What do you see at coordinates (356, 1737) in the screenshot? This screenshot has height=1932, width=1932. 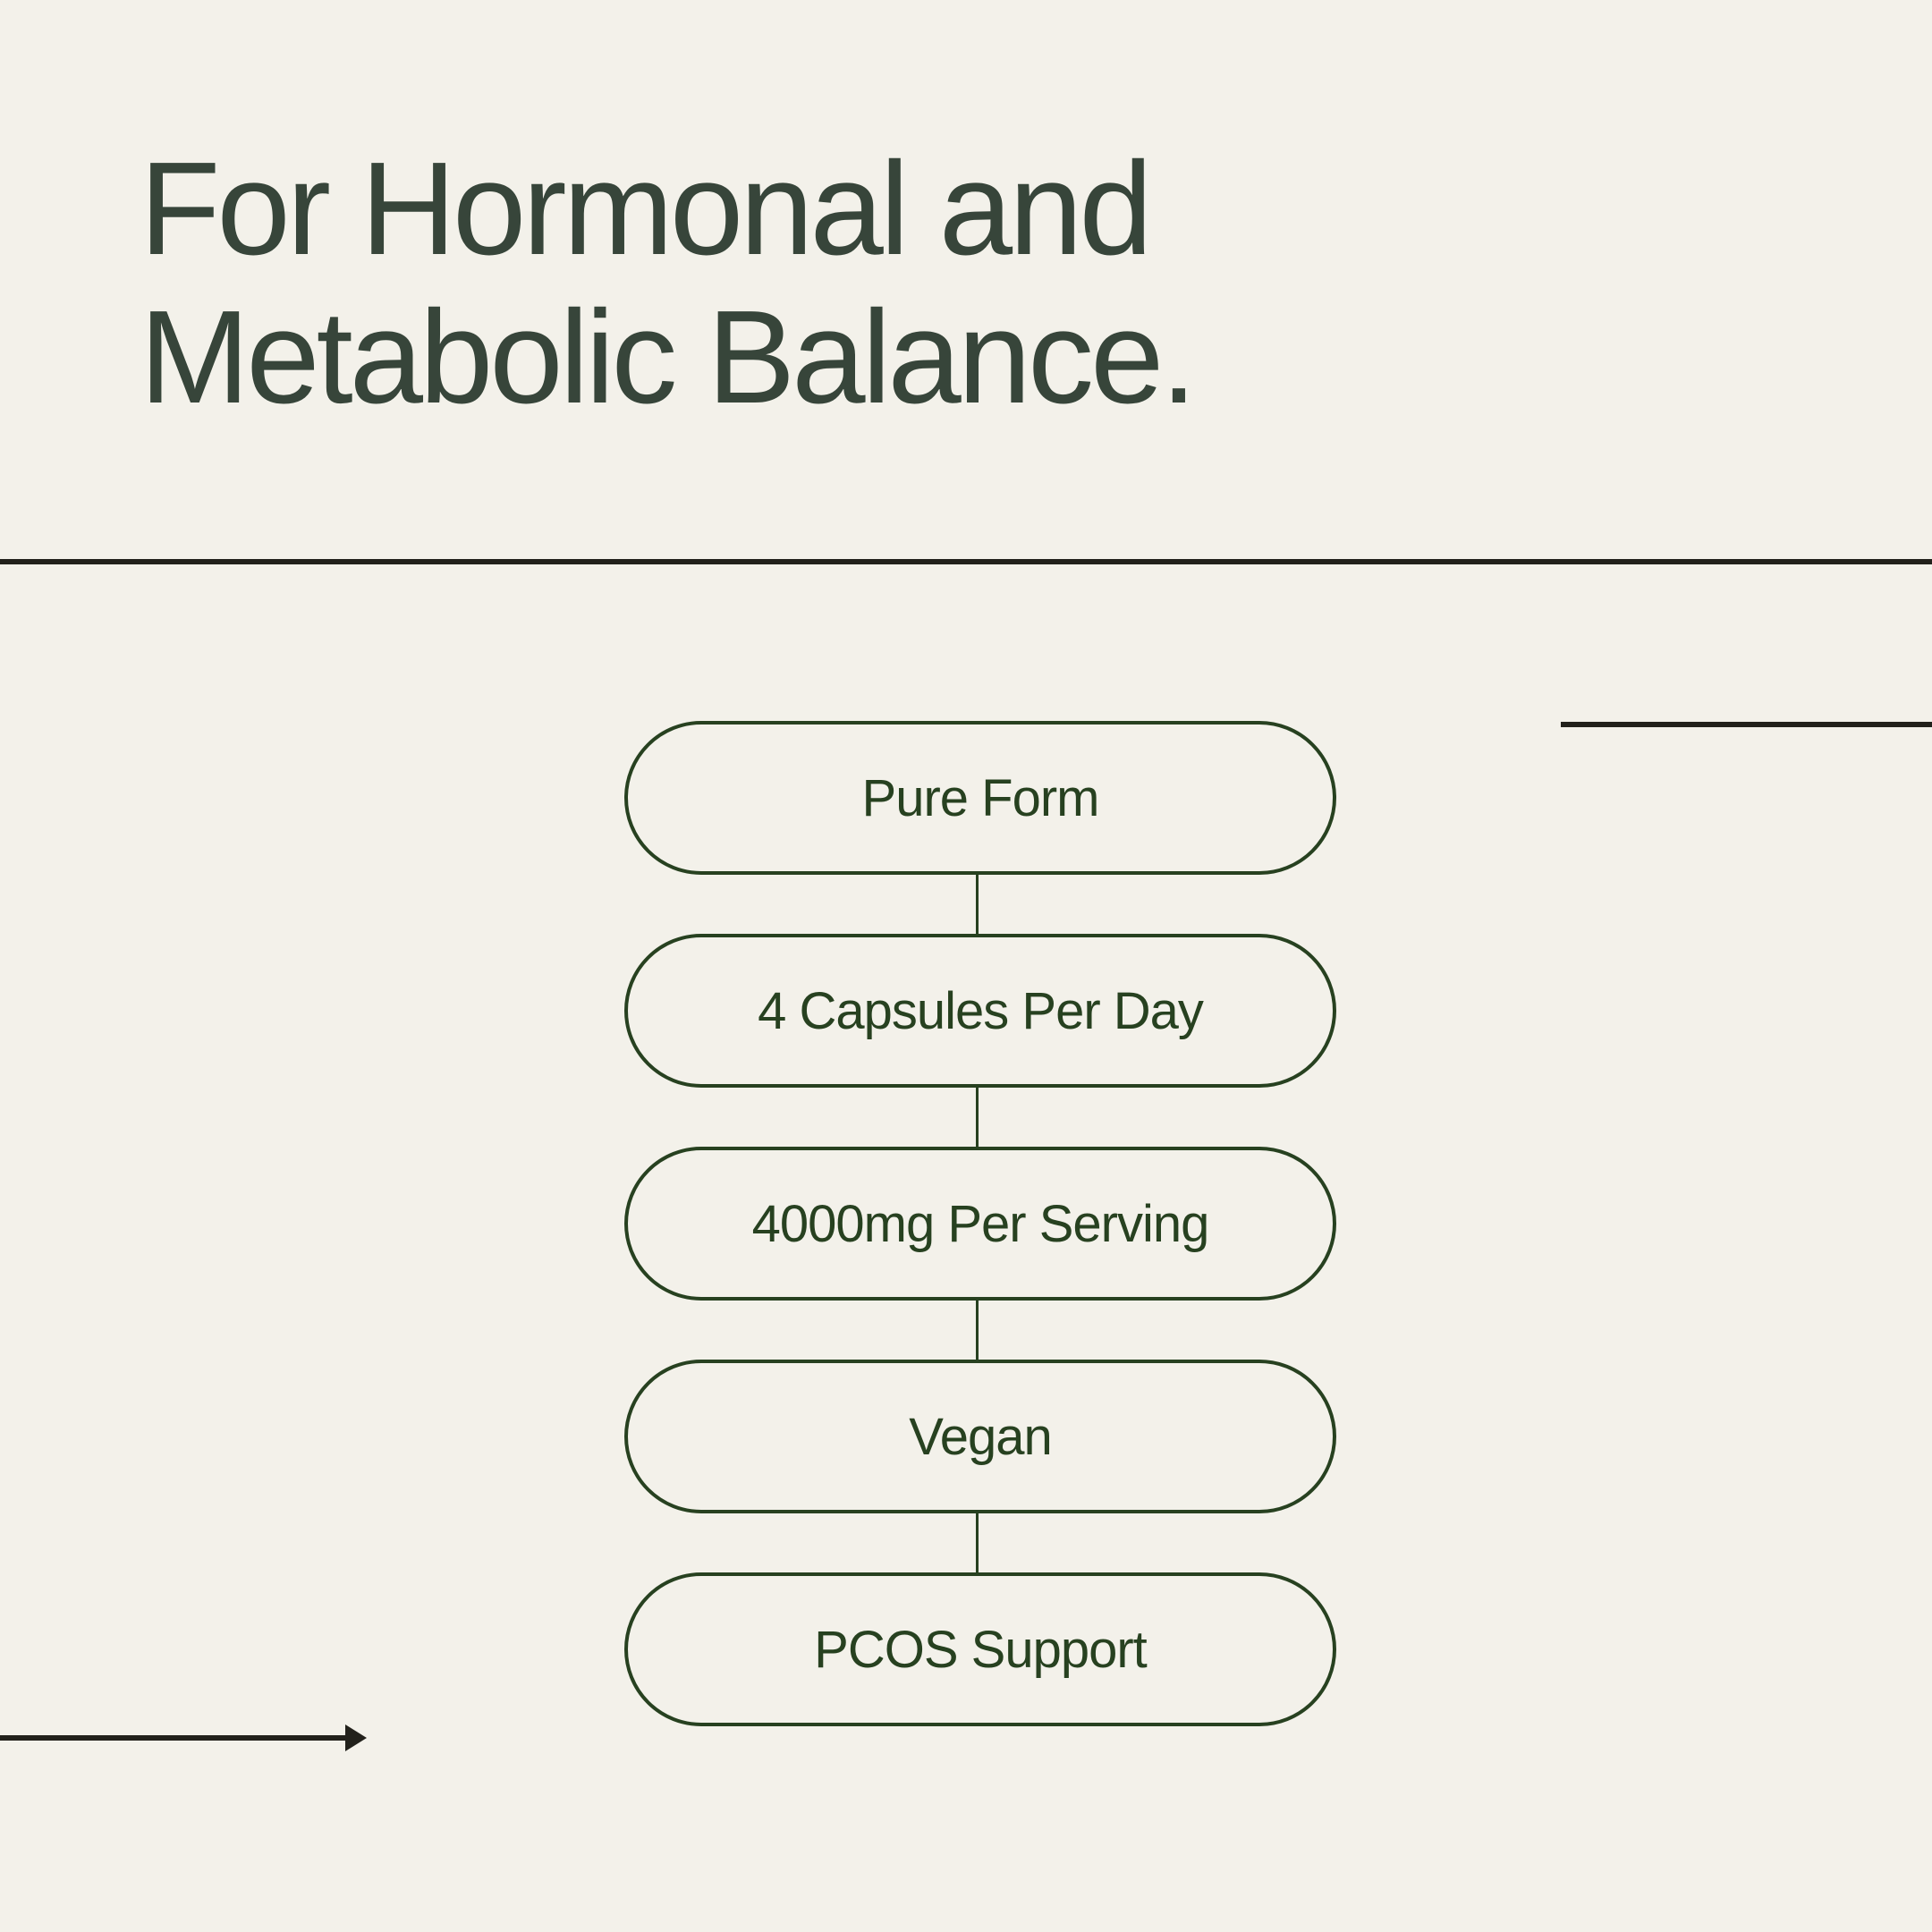 I see `arrowhead-icon` at bounding box center [356, 1737].